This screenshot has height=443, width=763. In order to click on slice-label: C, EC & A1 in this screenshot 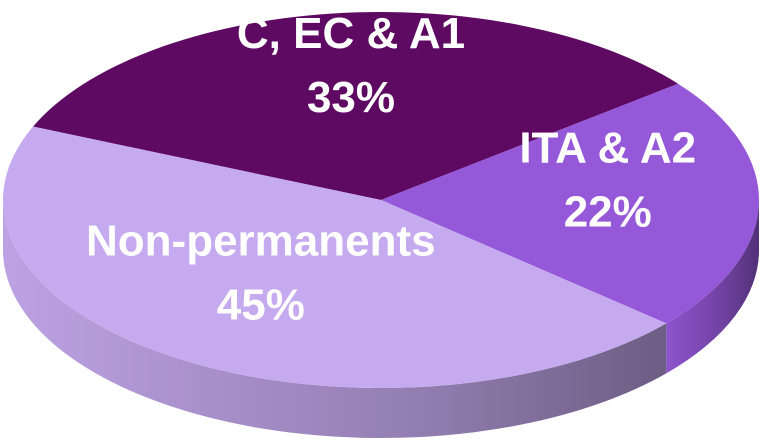, I will do `click(351, 33)`.